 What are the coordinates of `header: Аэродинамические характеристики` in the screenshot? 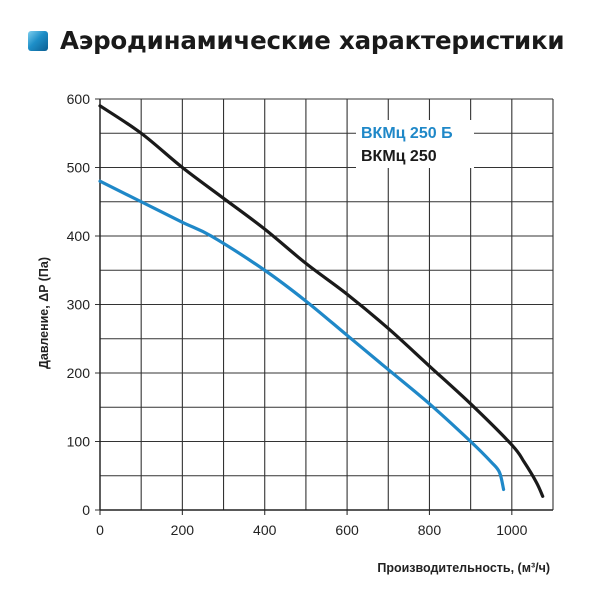 It's located at (296, 40).